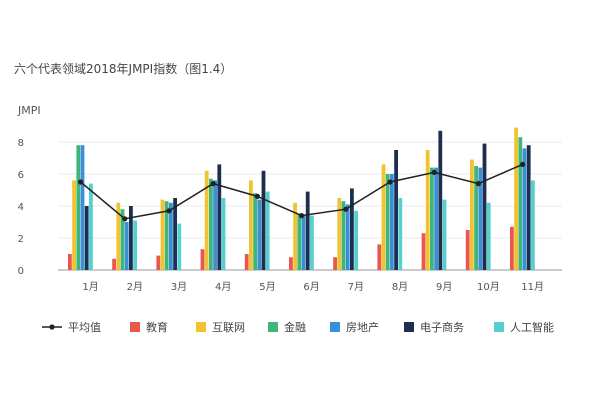  I want to click on bar-教育-8月, so click(379, 257).